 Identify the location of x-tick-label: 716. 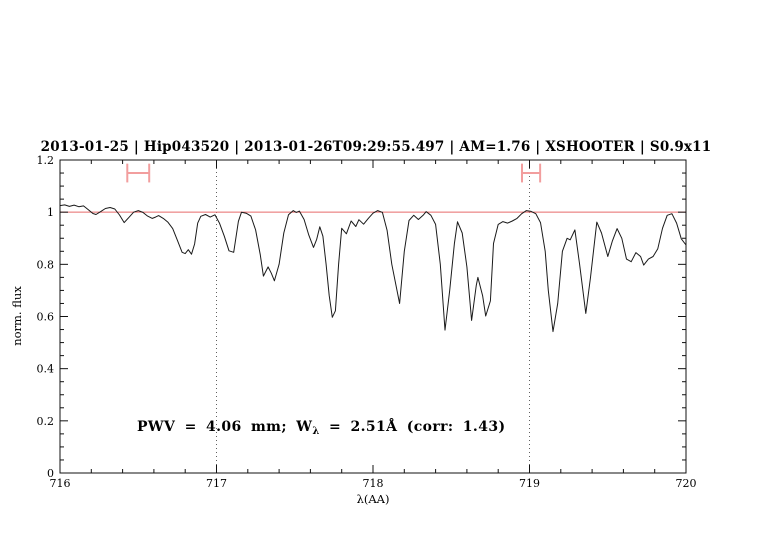
(60, 483).